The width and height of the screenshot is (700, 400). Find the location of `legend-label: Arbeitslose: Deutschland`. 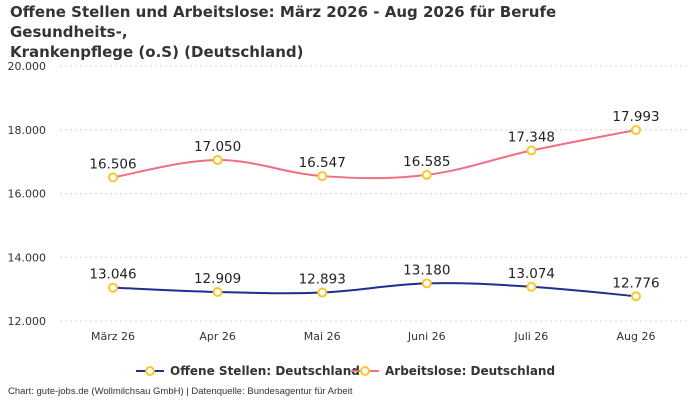

legend-label: Arbeitslose: Deutschland is located at coordinates (470, 371).